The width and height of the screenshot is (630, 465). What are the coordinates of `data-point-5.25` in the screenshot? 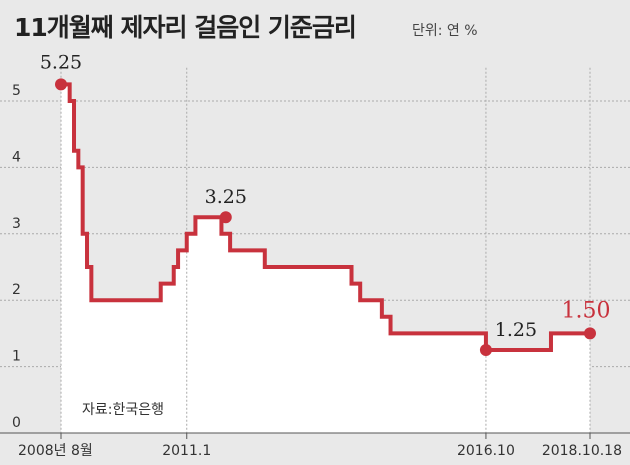 It's located at (61, 84).